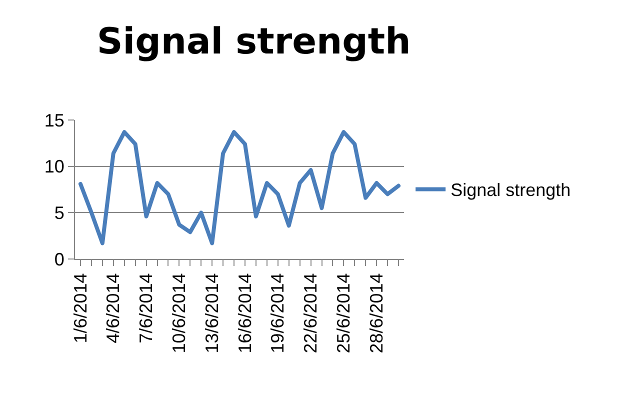 This screenshot has width=619, height=409. Describe the element at coordinates (376, 313) in the screenshot. I see `x-tick-label: 28/6/2014` at that location.